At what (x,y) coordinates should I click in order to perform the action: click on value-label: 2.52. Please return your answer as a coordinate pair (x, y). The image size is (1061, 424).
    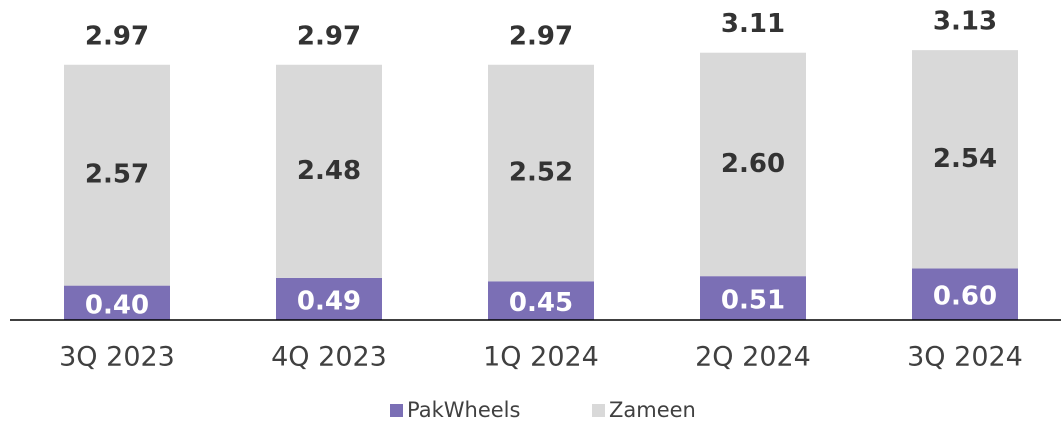
    Looking at the image, I should click on (541, 173).